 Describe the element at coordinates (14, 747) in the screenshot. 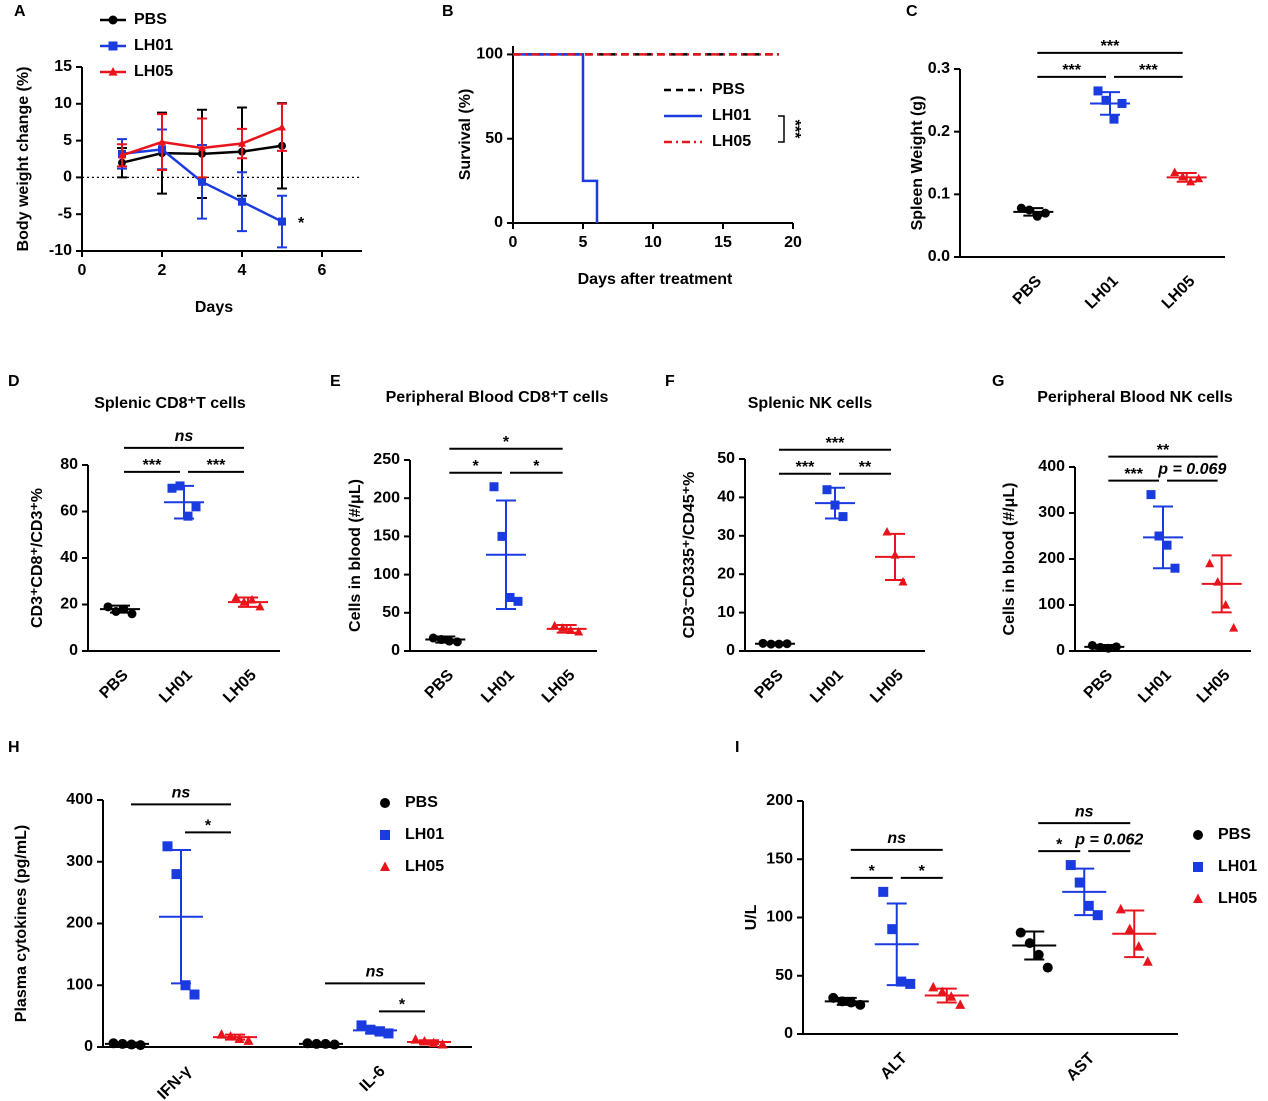

I see `panel-label: H` at that location.